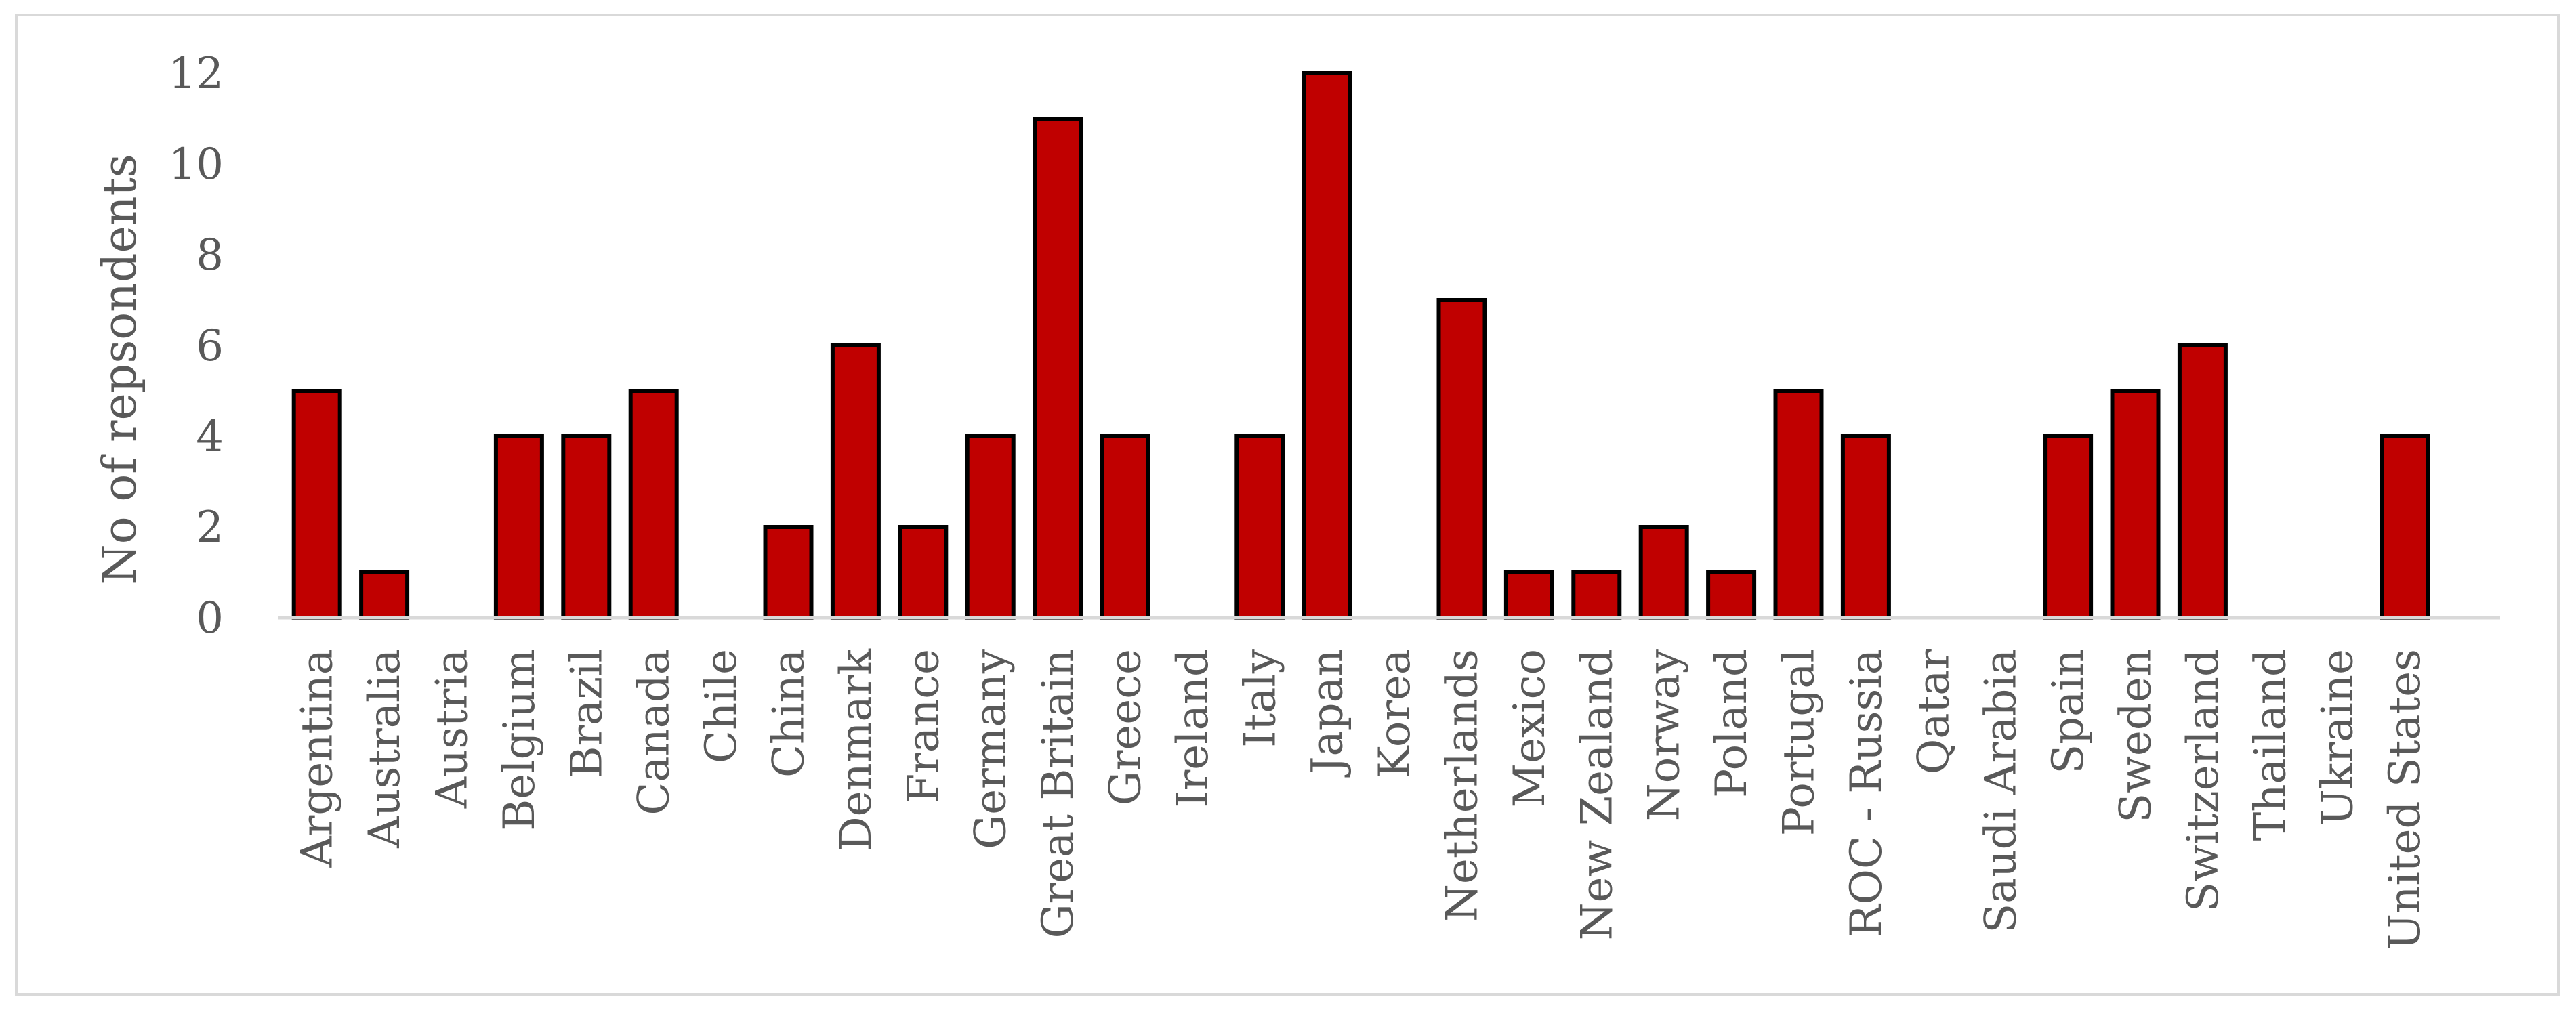 Image resolution: width=2576 pixels, height=1014 pixels. I want to click on x-tick-label: Canada, so click(654, 732).